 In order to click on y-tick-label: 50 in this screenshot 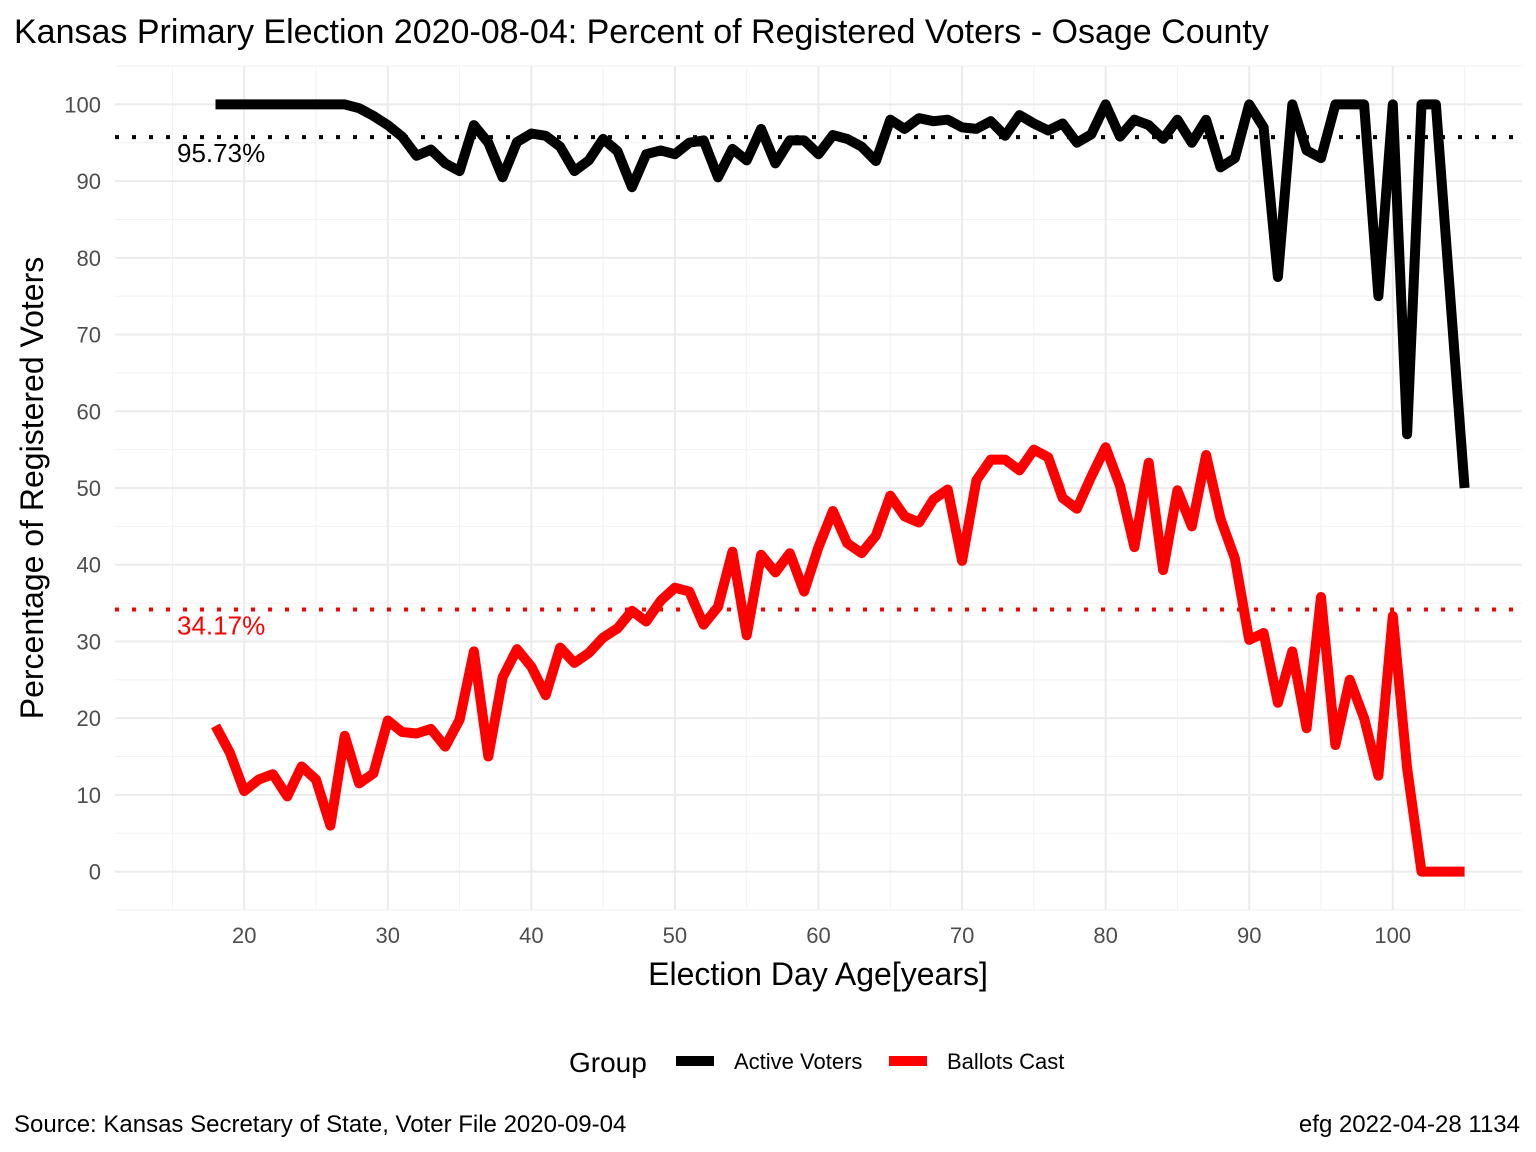, I will do `click(89, 488)`.